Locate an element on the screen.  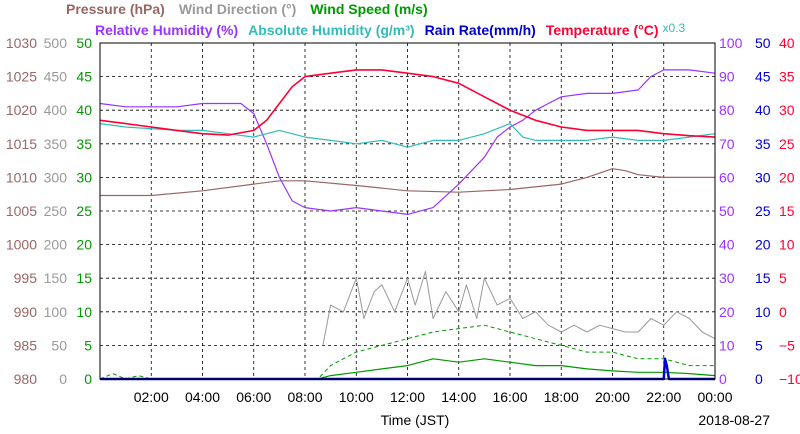
humidity-tick-label: 60 is located at coordinates (727, 177).